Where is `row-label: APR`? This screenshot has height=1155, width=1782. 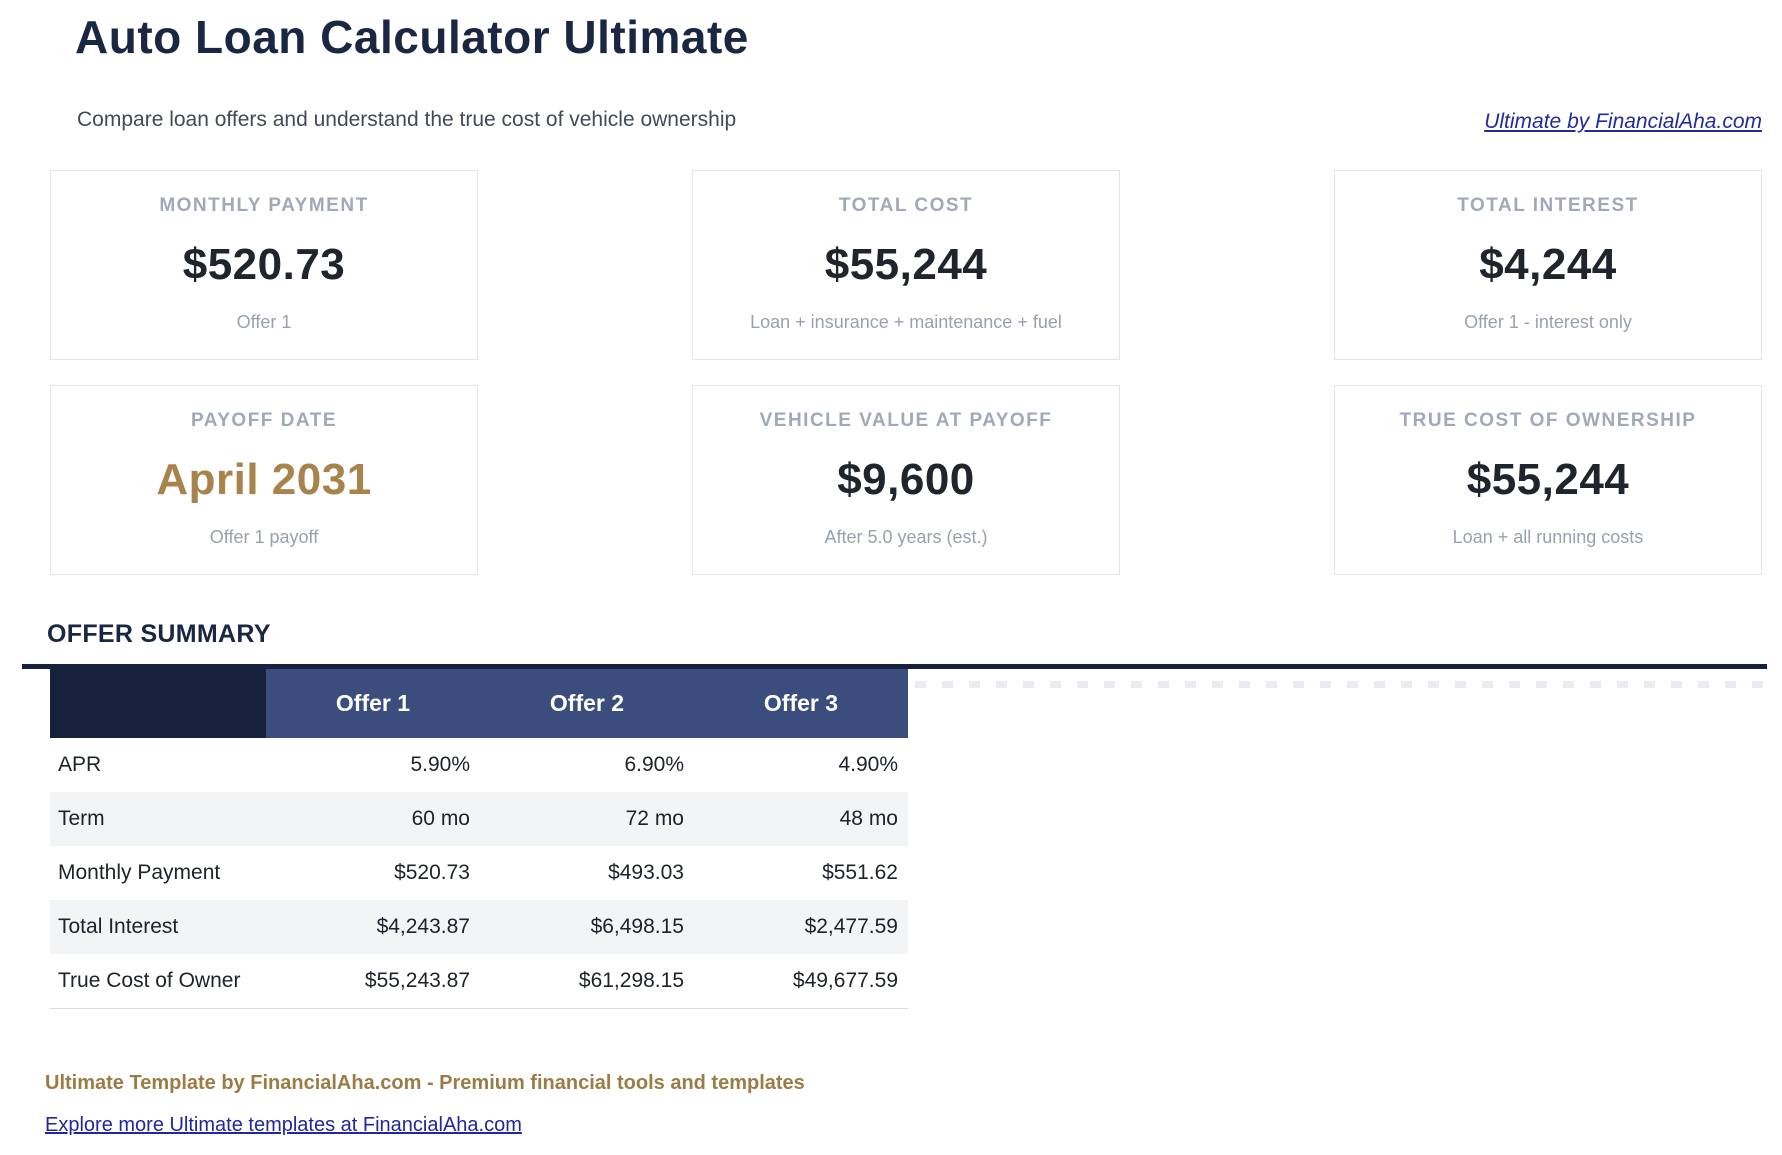
row-label: APR is located at coordinates (158, 765).